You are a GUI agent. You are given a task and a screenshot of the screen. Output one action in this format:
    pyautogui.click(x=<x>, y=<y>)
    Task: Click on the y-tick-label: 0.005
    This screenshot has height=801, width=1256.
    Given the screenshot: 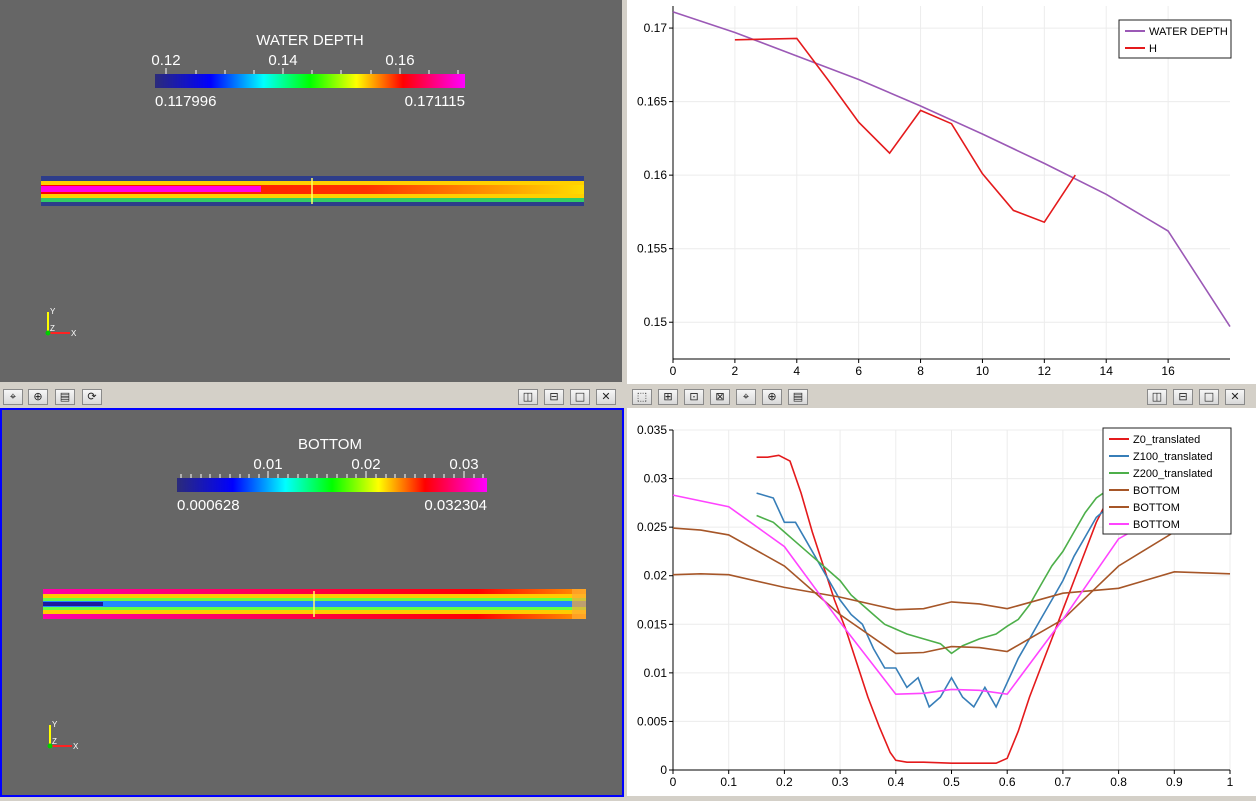 What is the action you would take?
    pyautogui.click(x=652, y=721)
    